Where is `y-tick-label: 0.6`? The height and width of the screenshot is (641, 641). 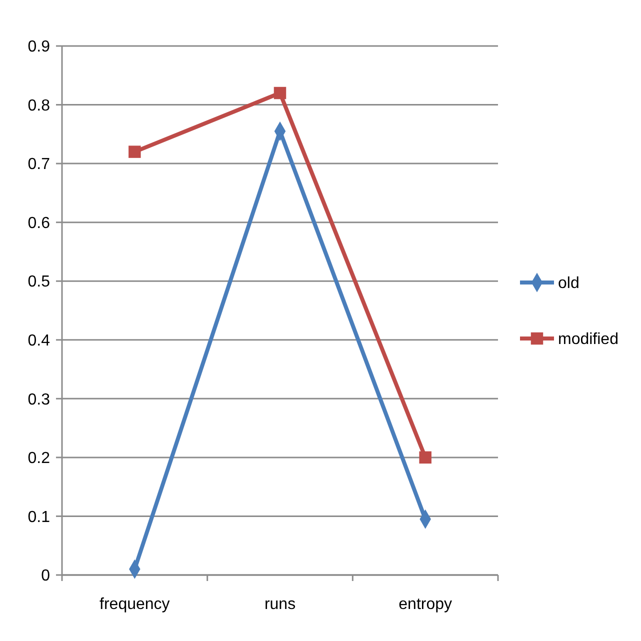 y-tick-label: 0.6 is located at coordinates (39, 223).